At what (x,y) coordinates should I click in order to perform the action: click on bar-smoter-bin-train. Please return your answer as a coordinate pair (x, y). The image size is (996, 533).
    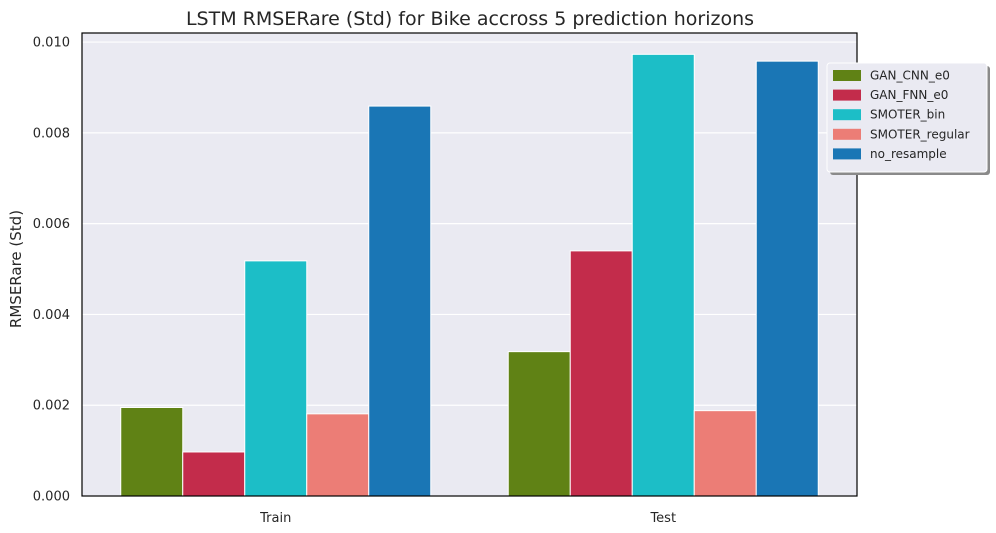
    Looking at the image, I should click on (276, 378).